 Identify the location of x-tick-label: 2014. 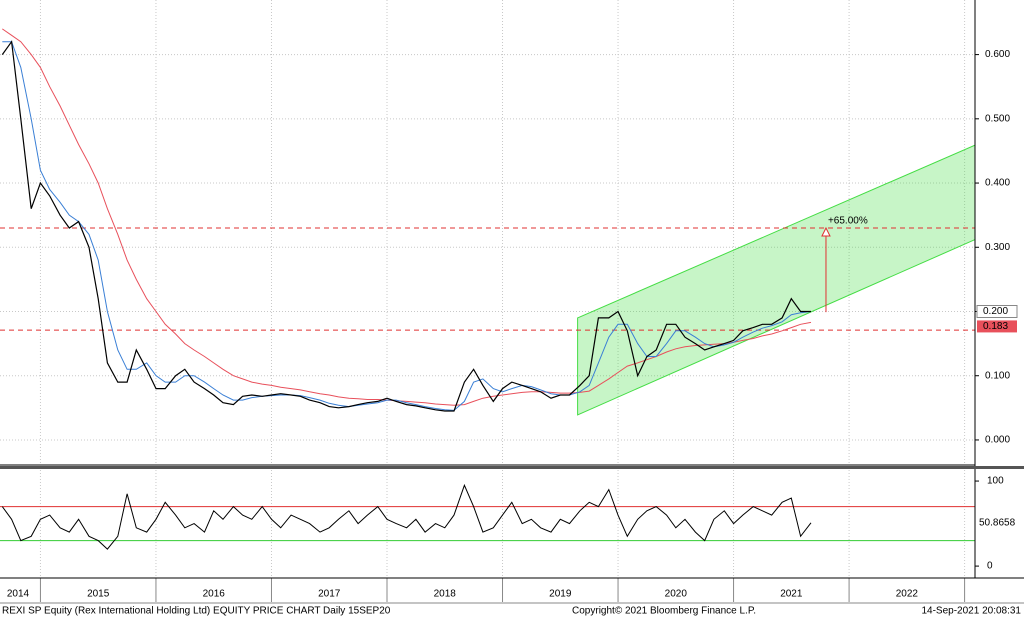
(18, 594).